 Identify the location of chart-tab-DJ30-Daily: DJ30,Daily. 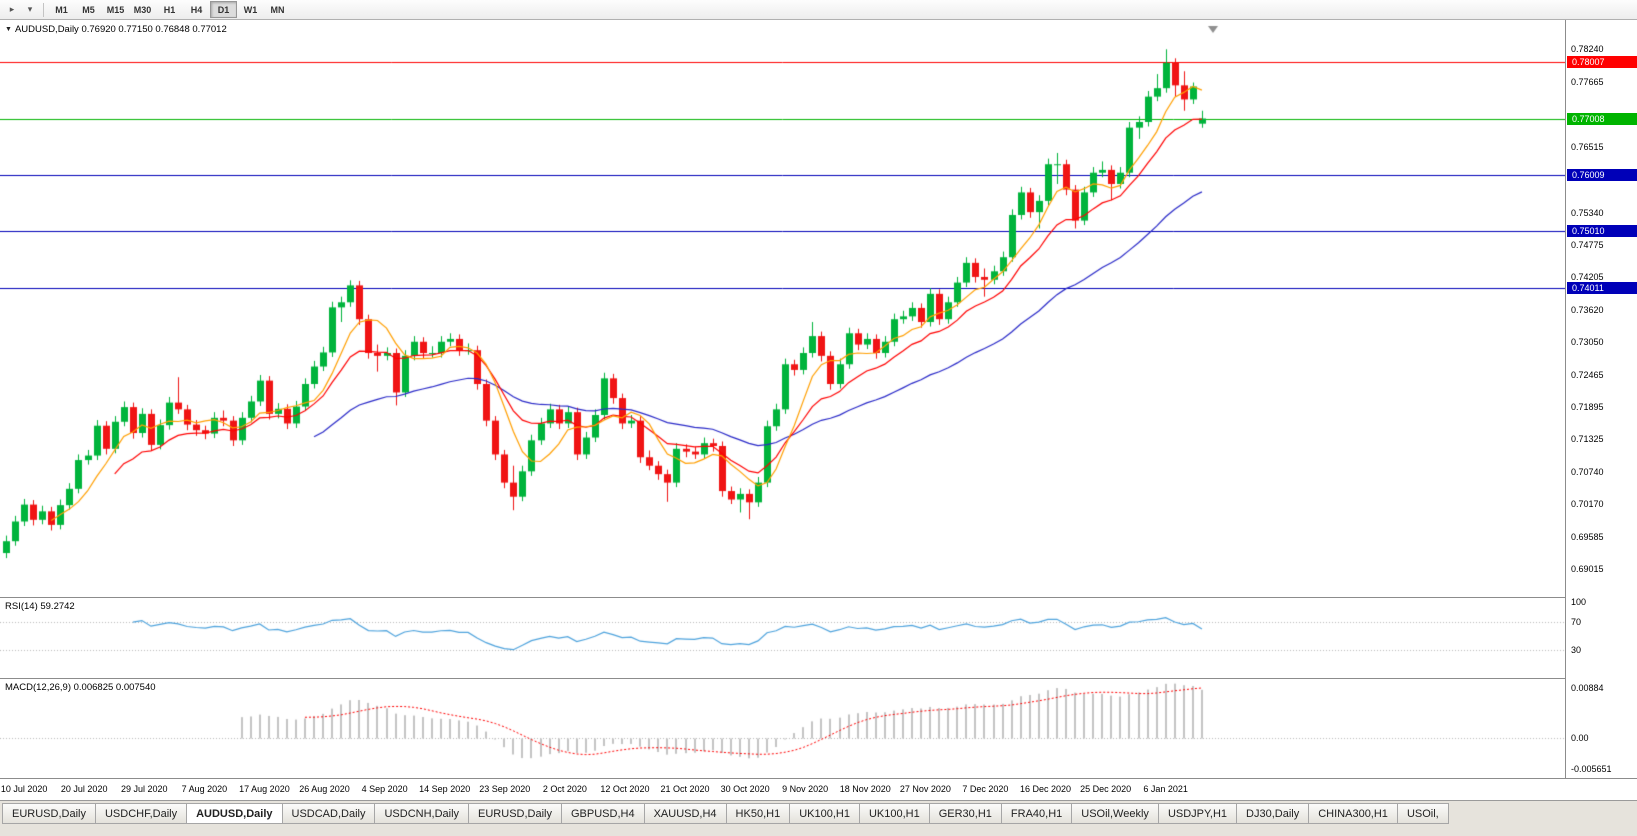
(1273, 813).